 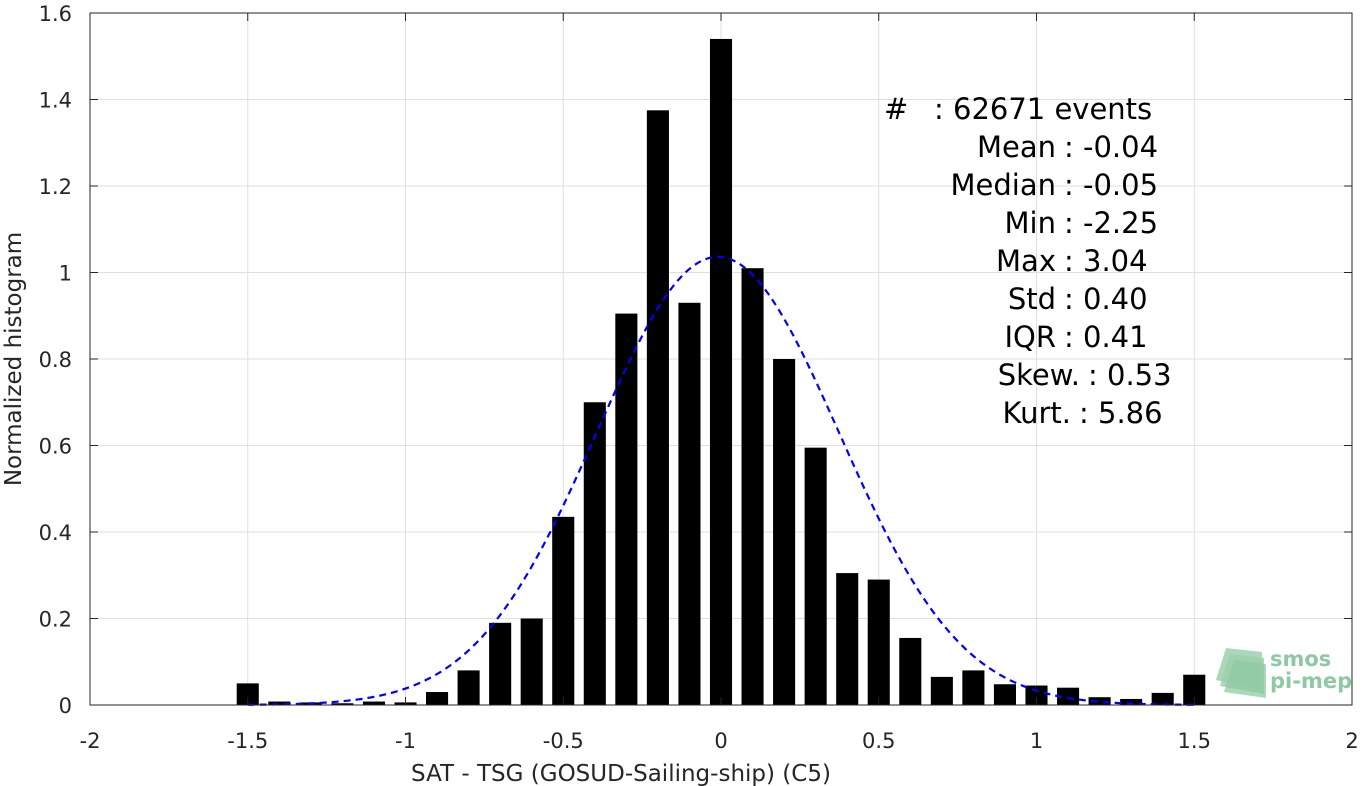 I want to click on y-tick-label: 0, so click(x=65, y=706).